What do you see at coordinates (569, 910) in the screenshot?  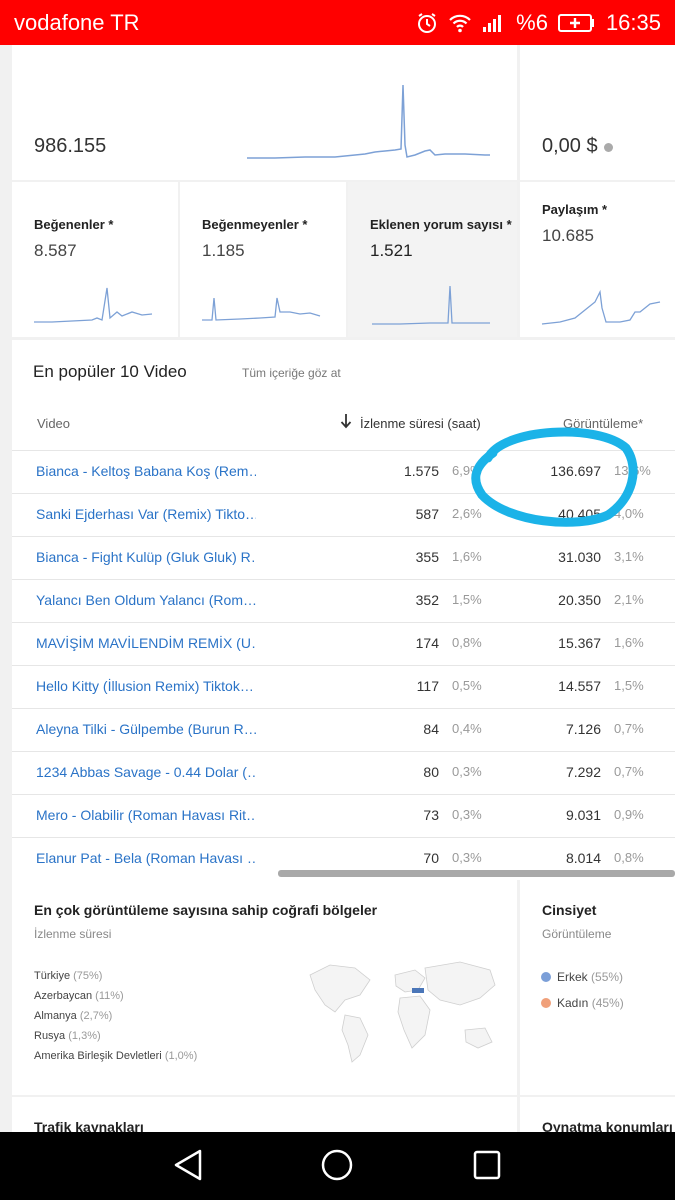 I see `gender-title: Cinsiyet` at bounding box center [569, 910].